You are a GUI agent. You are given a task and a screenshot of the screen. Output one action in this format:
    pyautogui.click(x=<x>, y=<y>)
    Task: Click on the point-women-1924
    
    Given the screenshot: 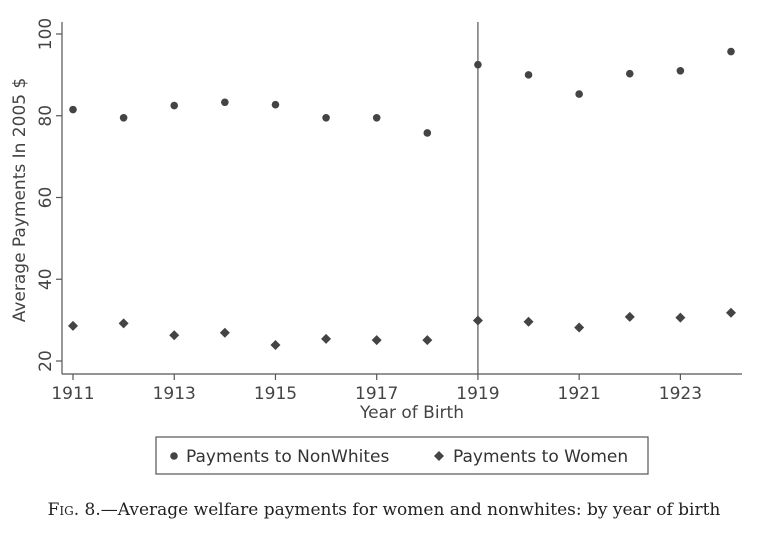 What is the action you would take?
    pyautogui.click(x=731, y=312)
    